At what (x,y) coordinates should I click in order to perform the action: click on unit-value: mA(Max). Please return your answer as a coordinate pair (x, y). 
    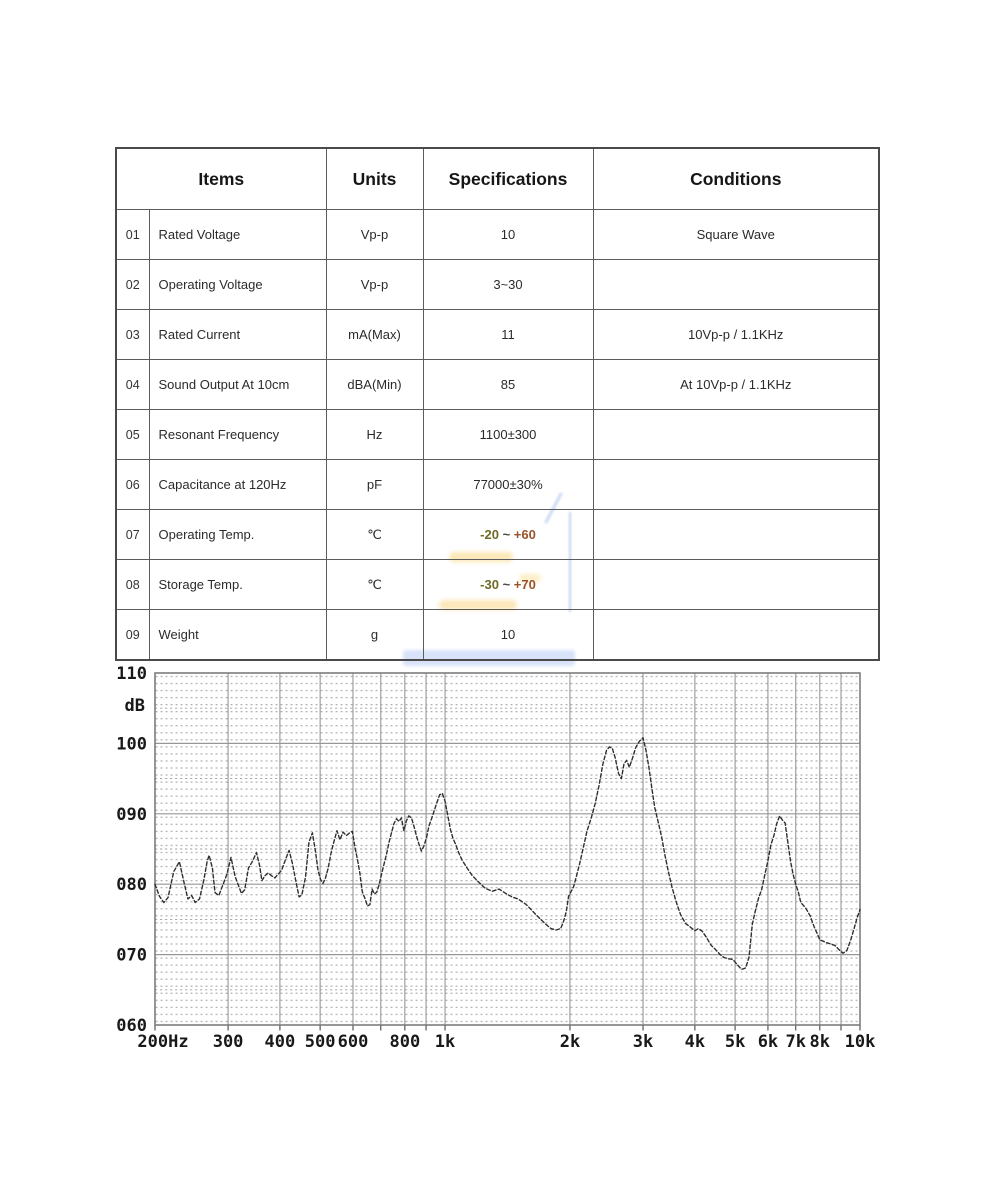
    Looking at the image, I should click on (374, 334).